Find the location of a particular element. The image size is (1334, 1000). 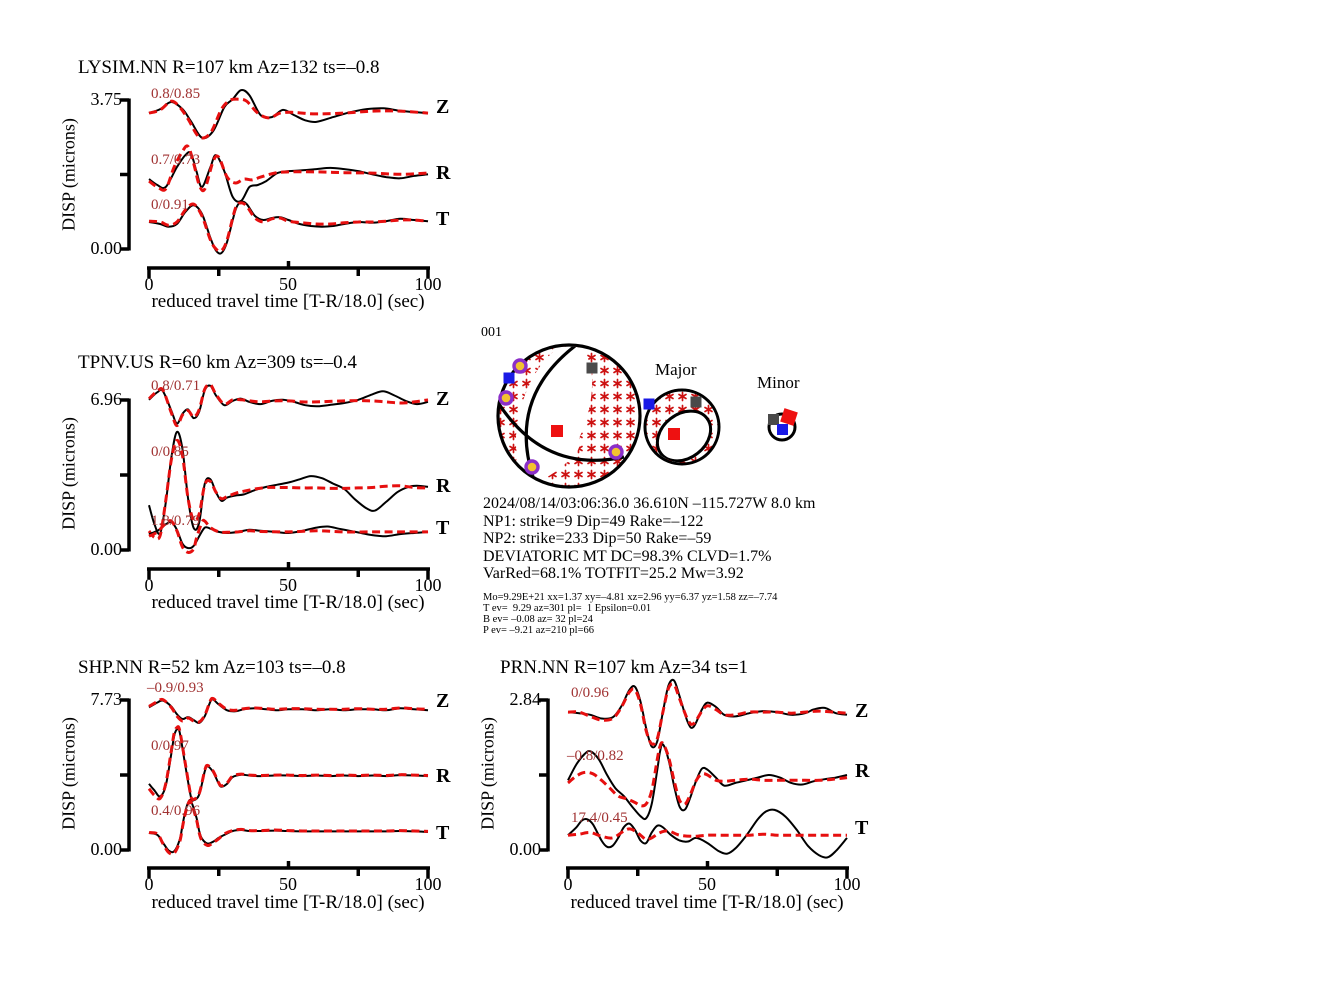

y-max-label: 3.75 is located at coordinates (106, 99).